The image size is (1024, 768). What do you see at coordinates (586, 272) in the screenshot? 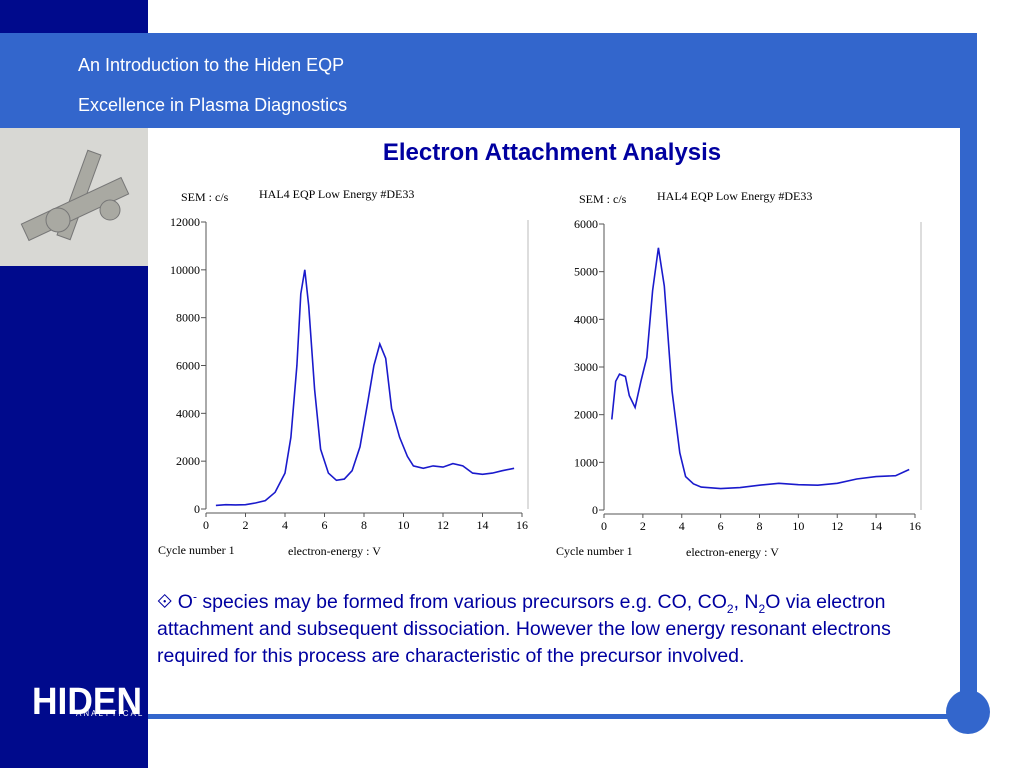
I see `y-tick-label: 5000` at bounding box center [586, 272].